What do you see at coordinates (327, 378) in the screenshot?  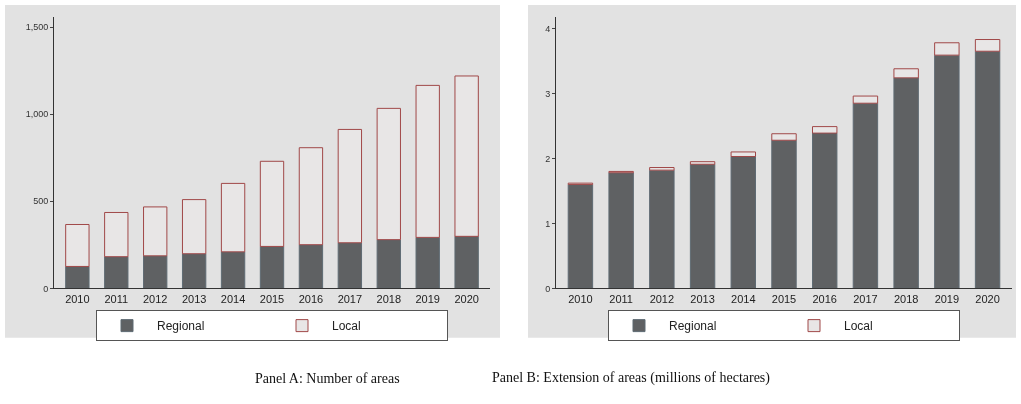 I see `text: Panel A: Number of areas` at bounding box center [327, 378].